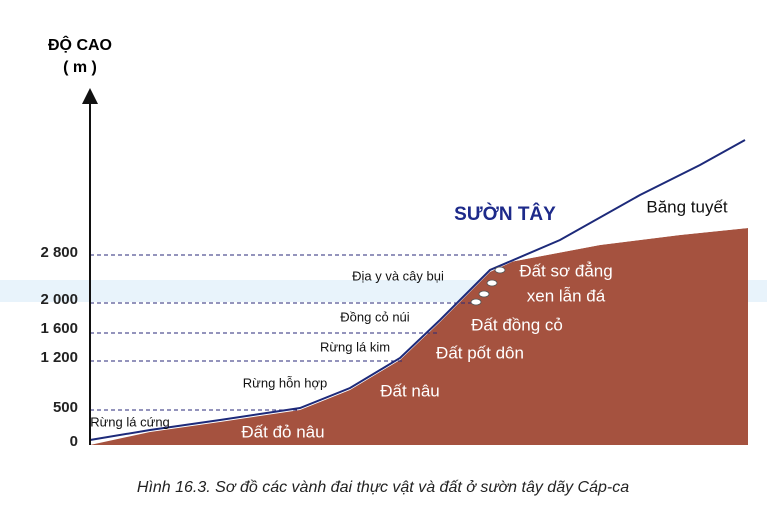 This screenshot has width=767, height=507. What do you see at coordinates (374, 316) in the screenshot?
I see `vegetation-label: Đồng cỏ núi` at bounding box center [374, 316].